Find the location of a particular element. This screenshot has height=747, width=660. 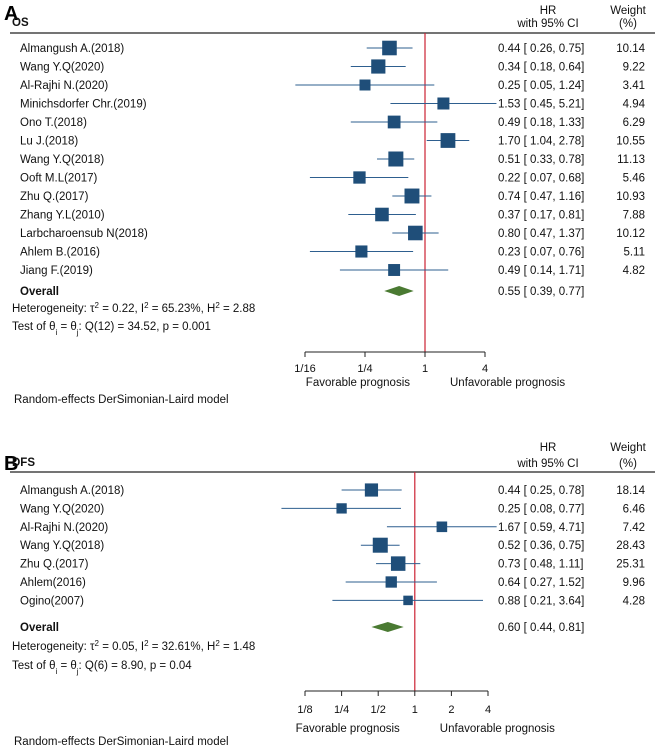

ci-low: 0.07 is located at coordinates (541, 179).